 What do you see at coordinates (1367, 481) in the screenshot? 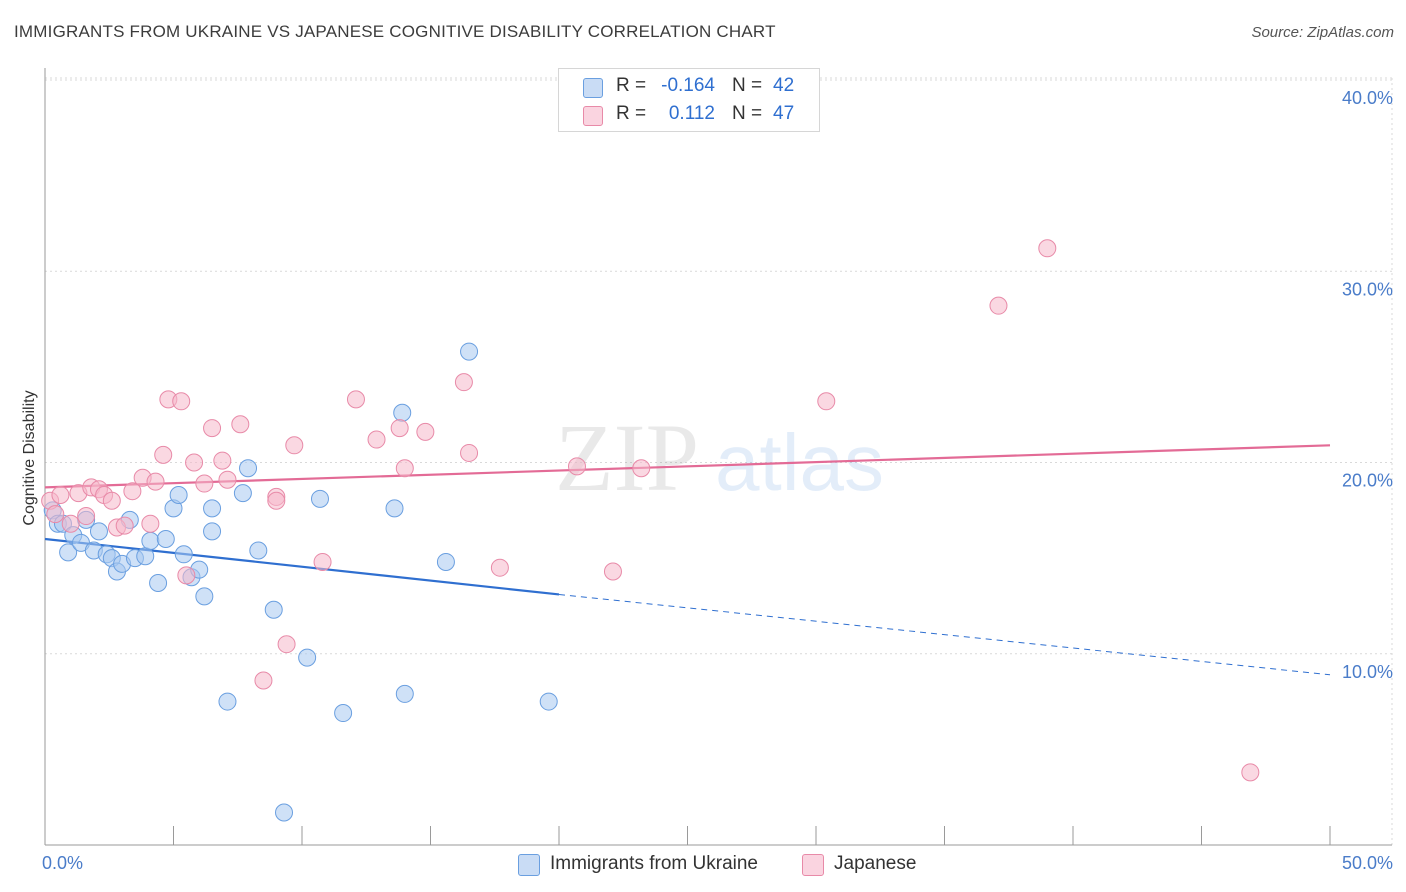
I see `y-tick-label: 20.0%` at bounding box center [1367, 481].